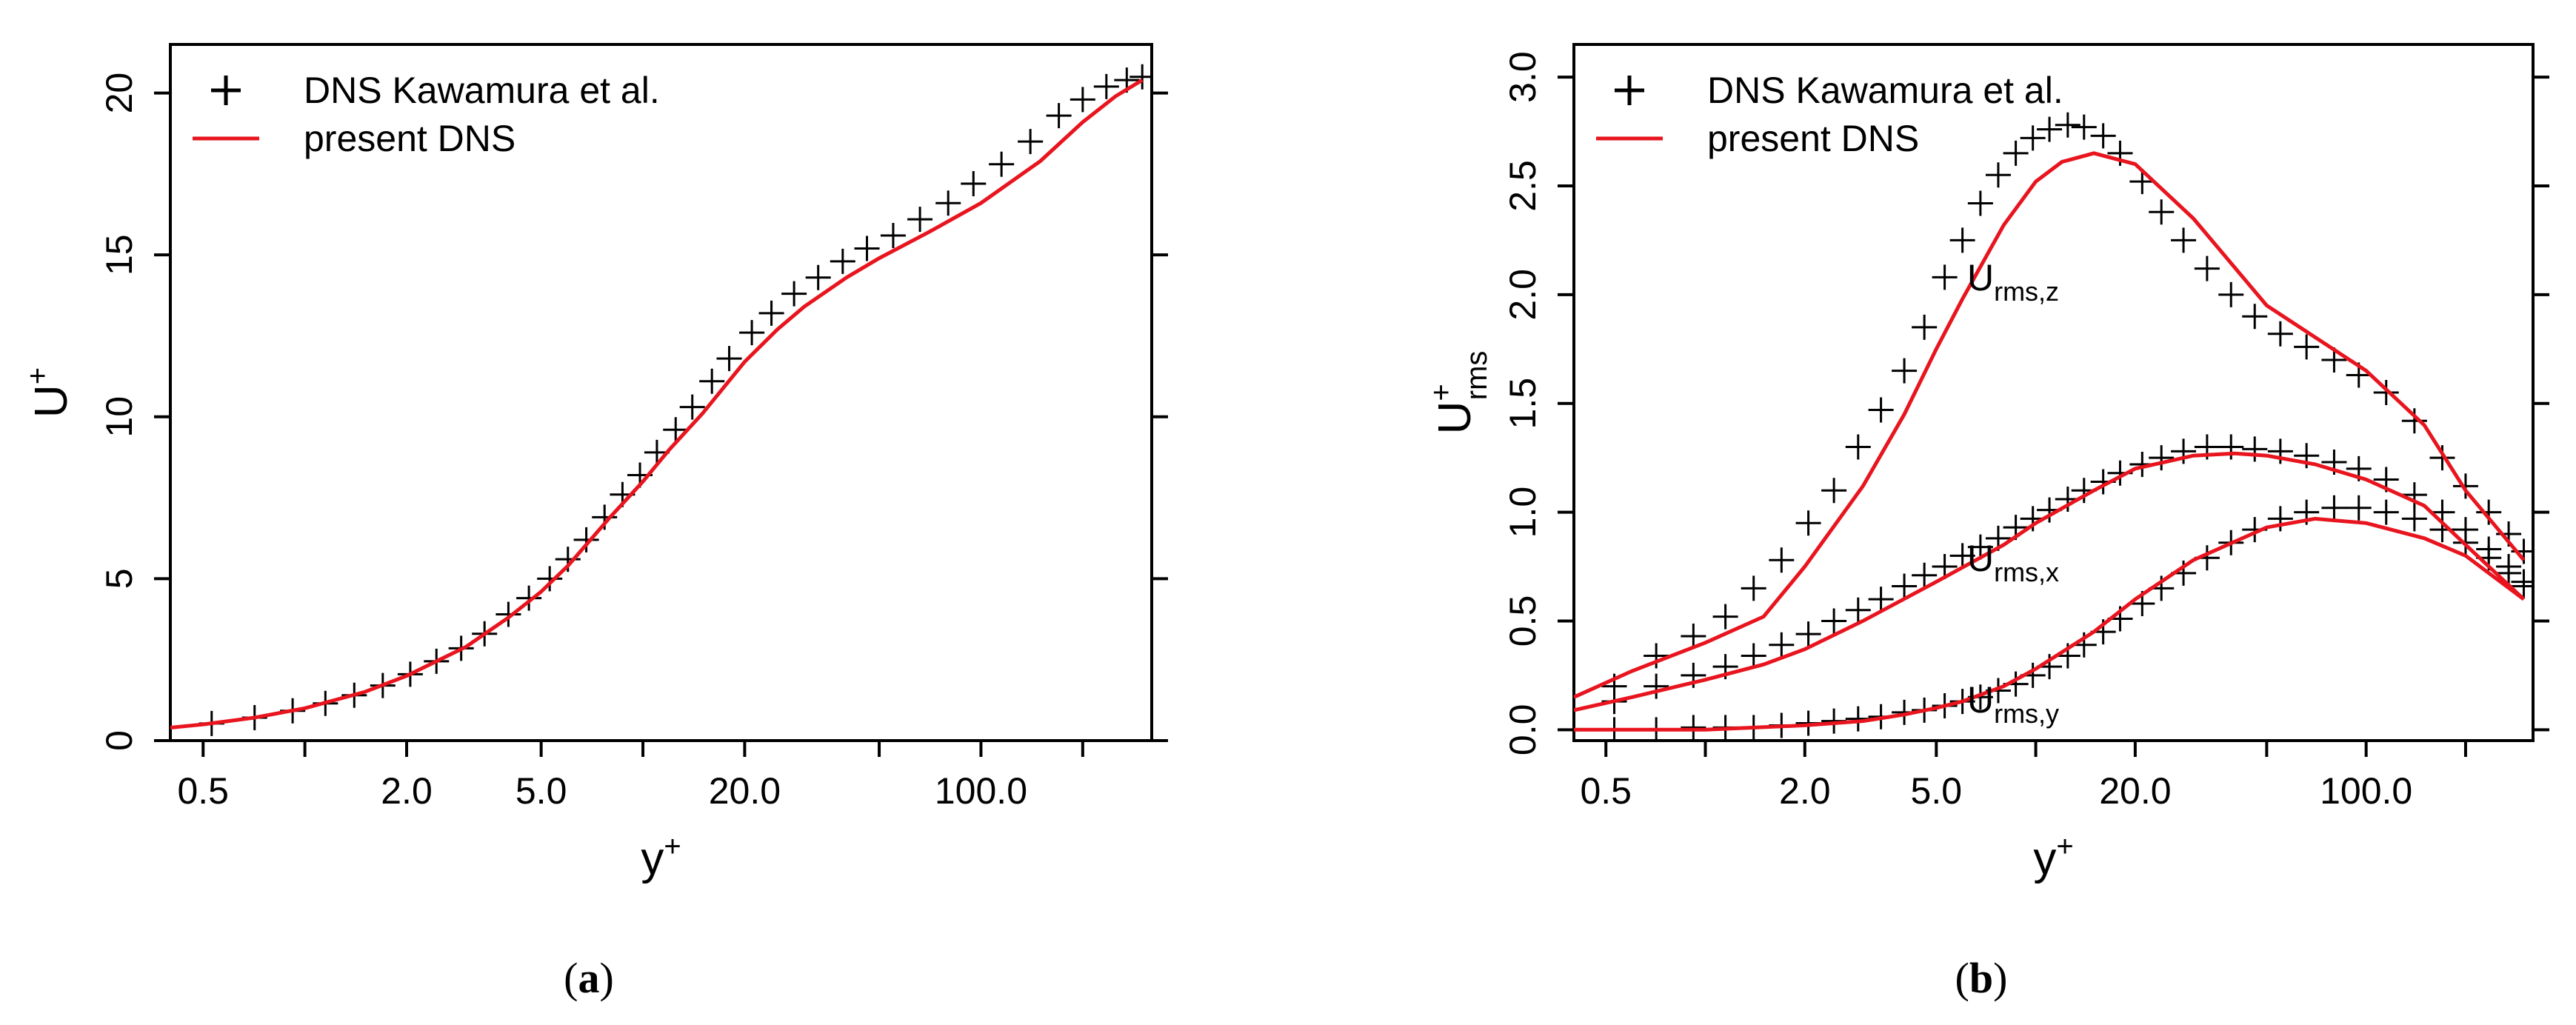 The image size is (2576, 1025). I want to click on legend-label: DNS Kawamura et al., so click(1885, 91).